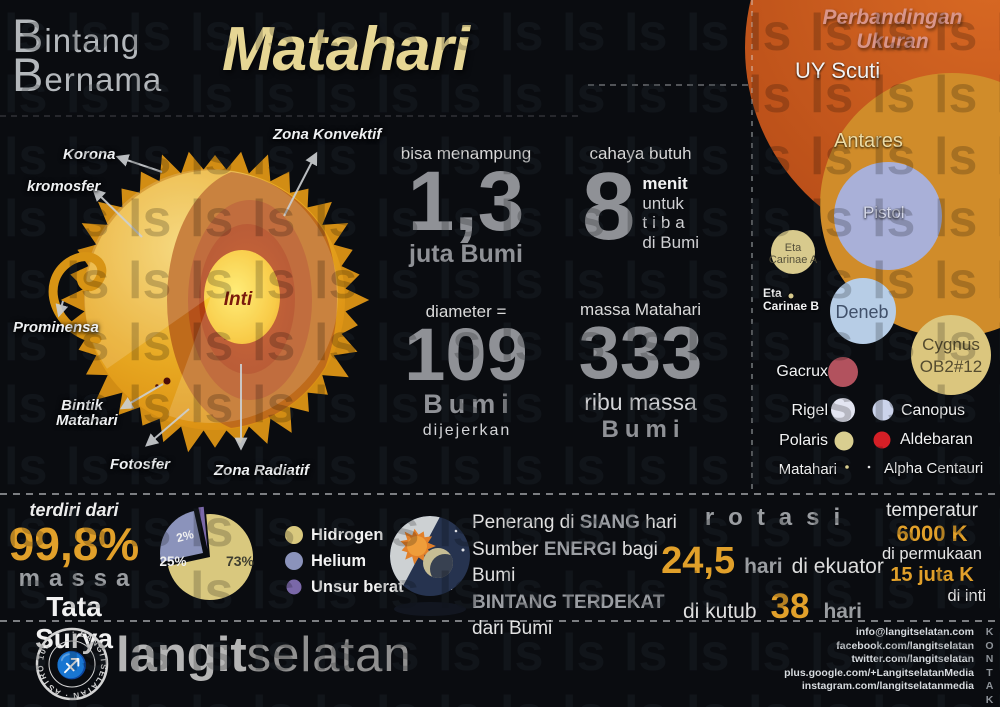 The height and width of the screenshot is (707, 1000). What do you see at coordinates (339, 560) in the screenshot?
I see `legend-label-helium: Helium` at bounding box center [339, 560].